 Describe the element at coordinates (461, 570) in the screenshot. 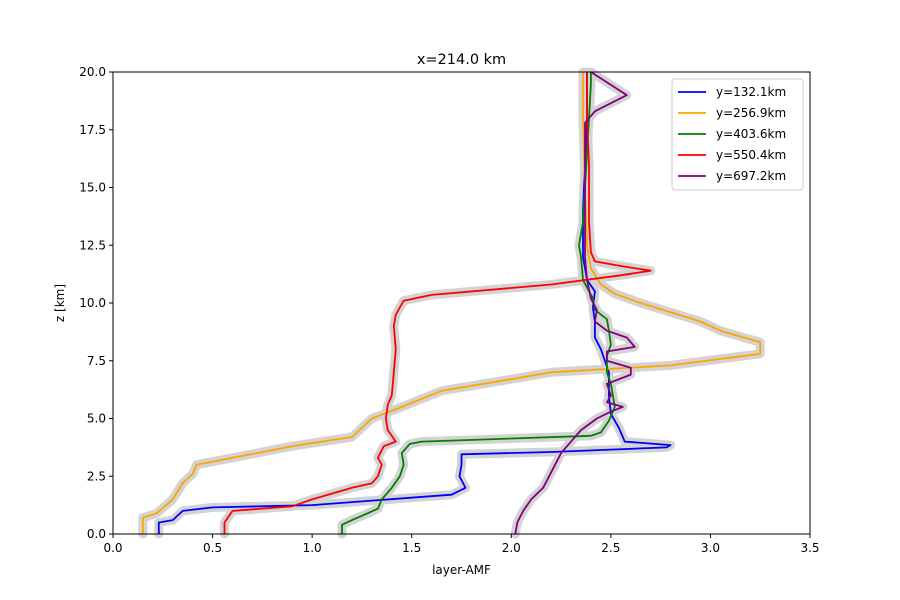

I see `x-axis-label: layer-AMF` at that location.